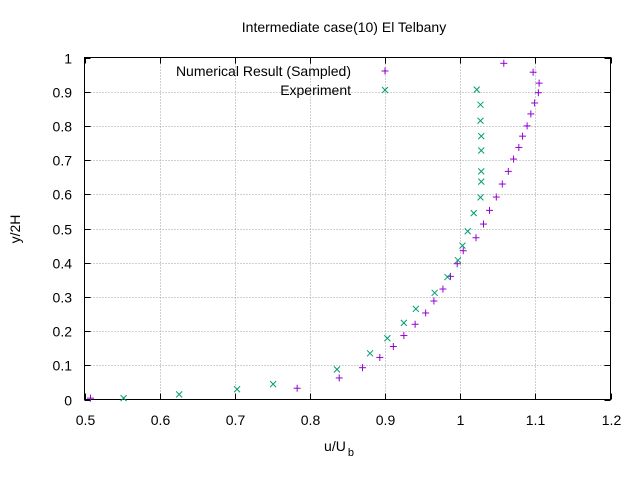  I want to click on y-tick-label: 0.8, so click(63, 127).